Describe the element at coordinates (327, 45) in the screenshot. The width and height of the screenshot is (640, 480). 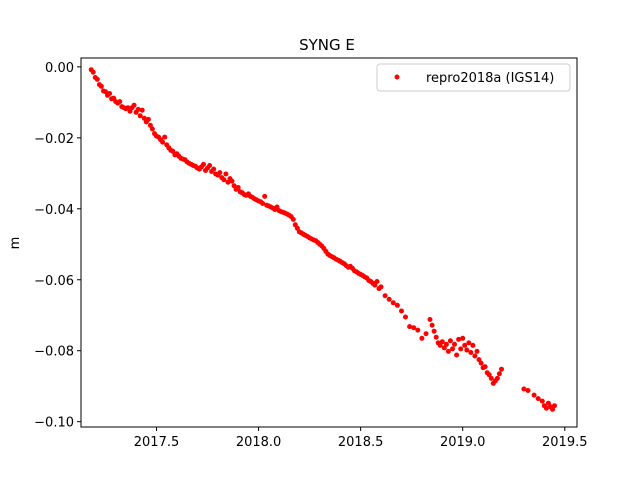
I see `chart-title: SYNG E` at that location.